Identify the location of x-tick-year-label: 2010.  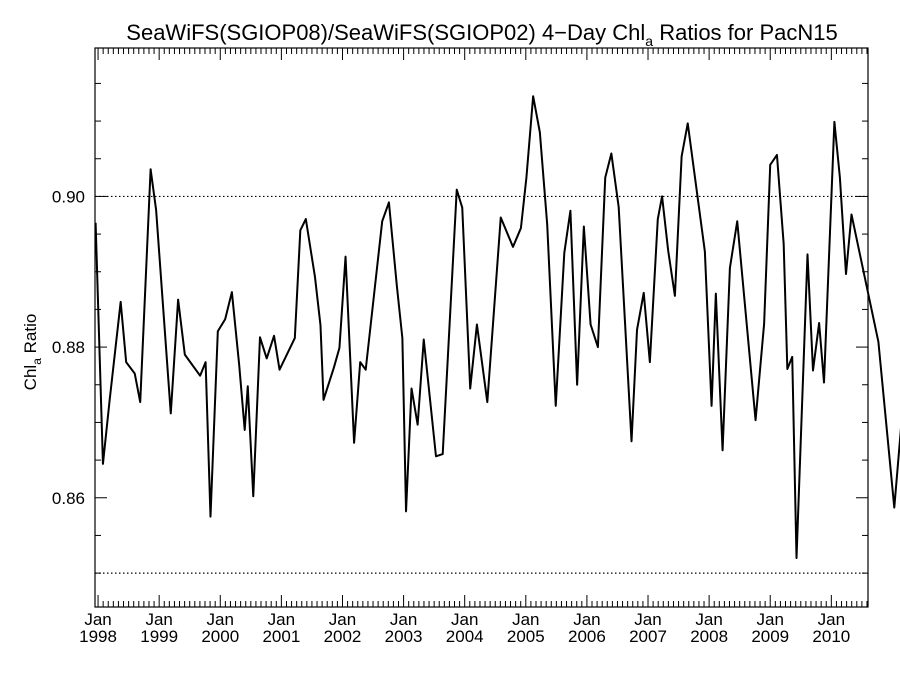
(831, 636).